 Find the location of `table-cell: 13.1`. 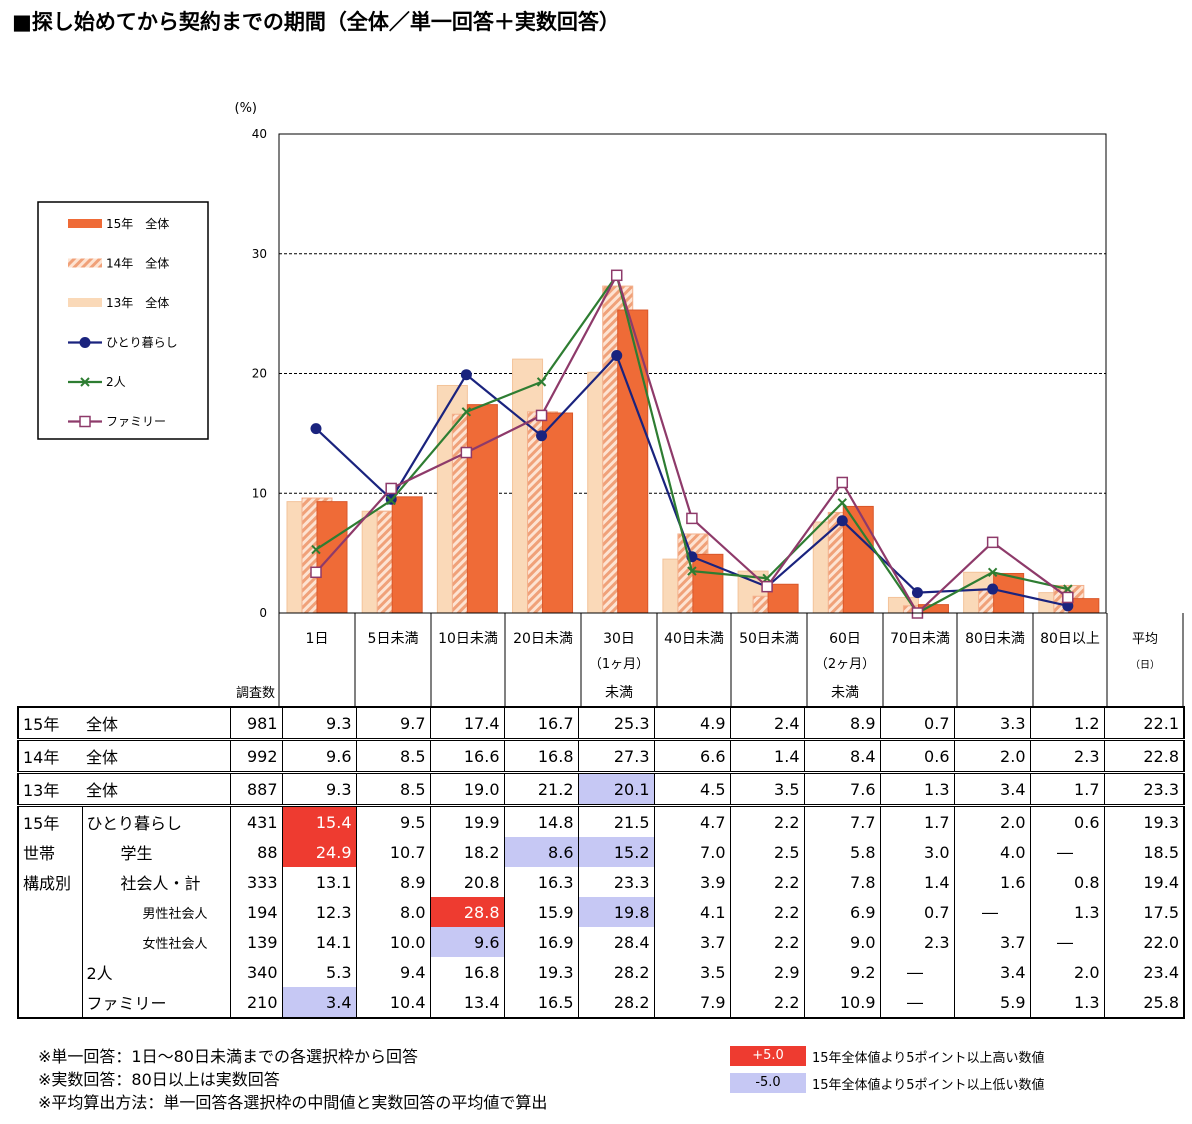

table-cell: 13.1 is located at coordinates (318, 882).